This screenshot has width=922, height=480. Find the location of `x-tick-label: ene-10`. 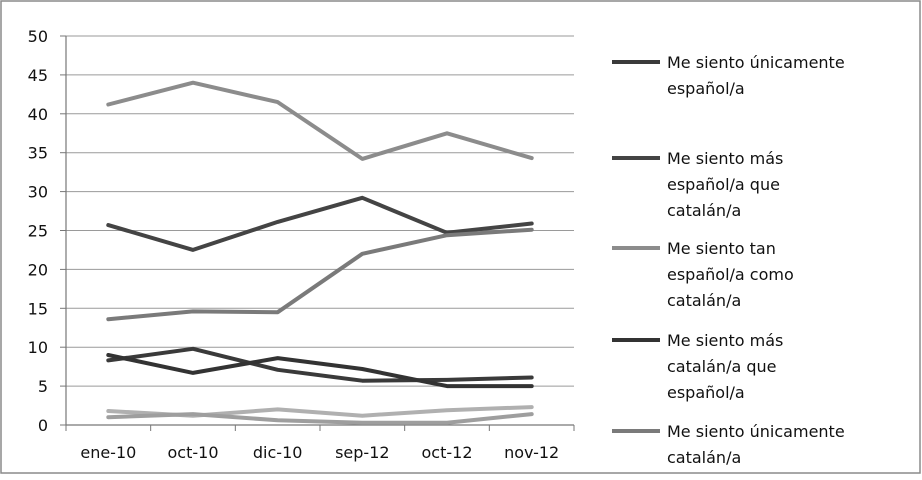

x-tick-label: ene-10 is located at coordinates (108, 452).